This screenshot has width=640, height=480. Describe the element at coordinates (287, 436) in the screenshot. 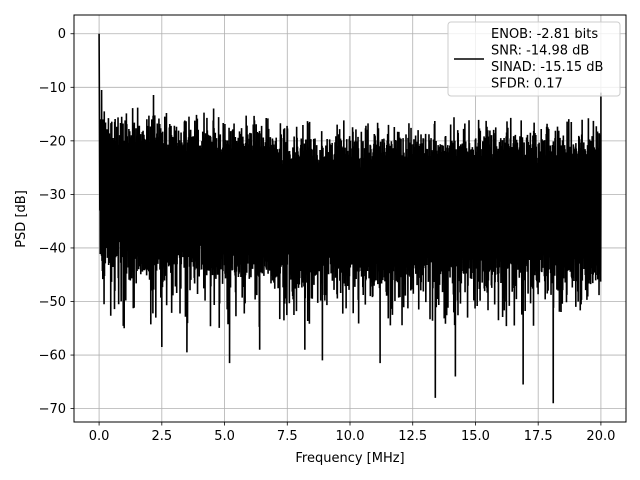

I see `x-tick-label: 7.5` at that location.